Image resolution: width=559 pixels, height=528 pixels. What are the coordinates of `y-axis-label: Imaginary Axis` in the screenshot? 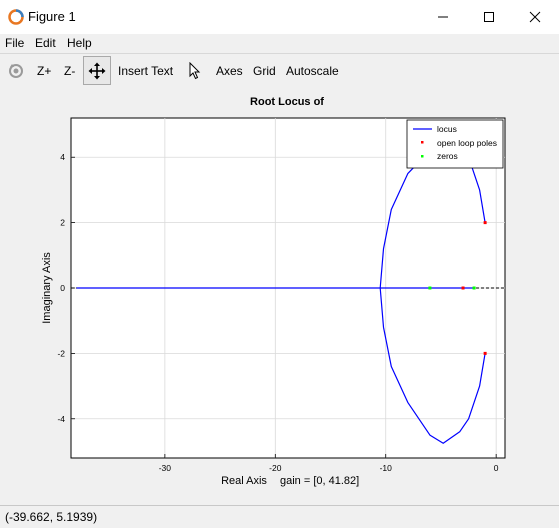 It's located at (47, 288).